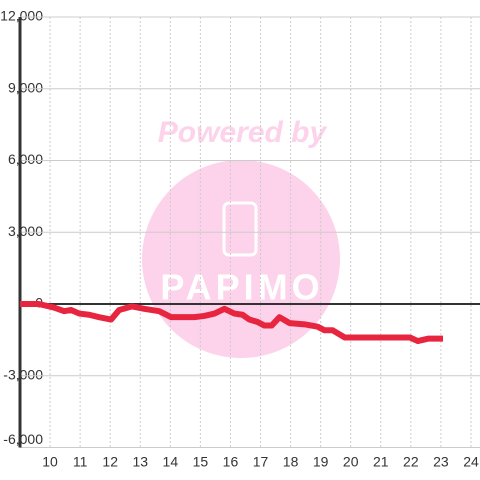 The width and height of the screenshot is (480, 480). I want to click on x-tick-label: 20, so click(351, 462).